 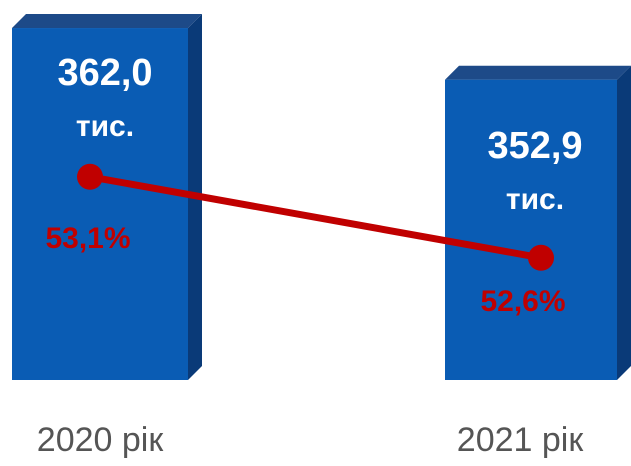 I want to click on percent-label: 52,6%, so click(x=522, y=301).